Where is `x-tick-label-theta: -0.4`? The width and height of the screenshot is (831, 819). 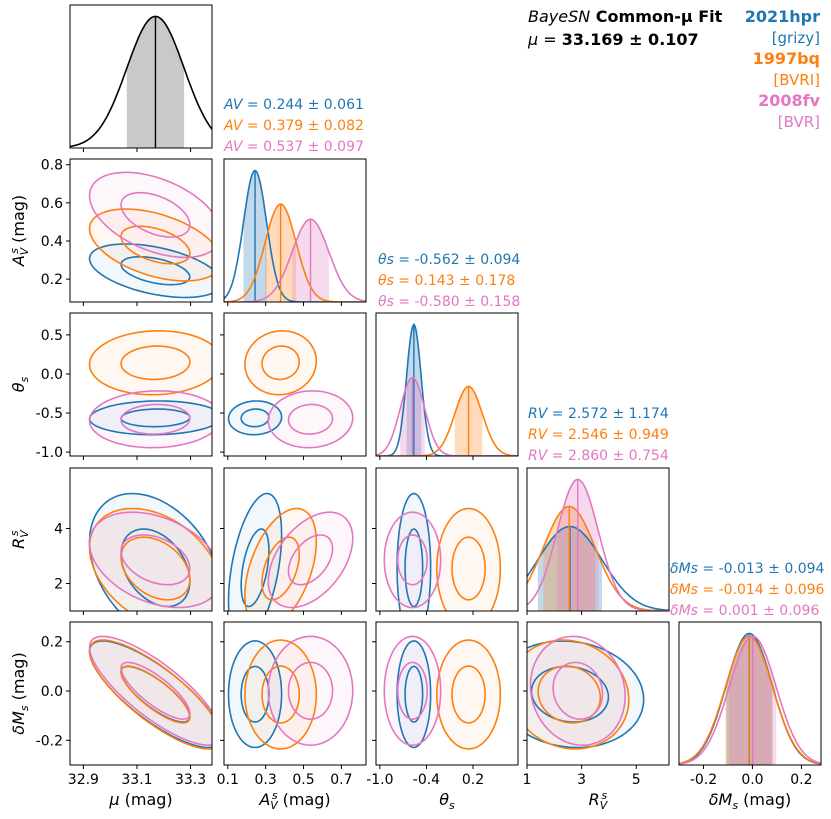
x-tick-label-theta: -0.4 is located at coordinates (426, 780).